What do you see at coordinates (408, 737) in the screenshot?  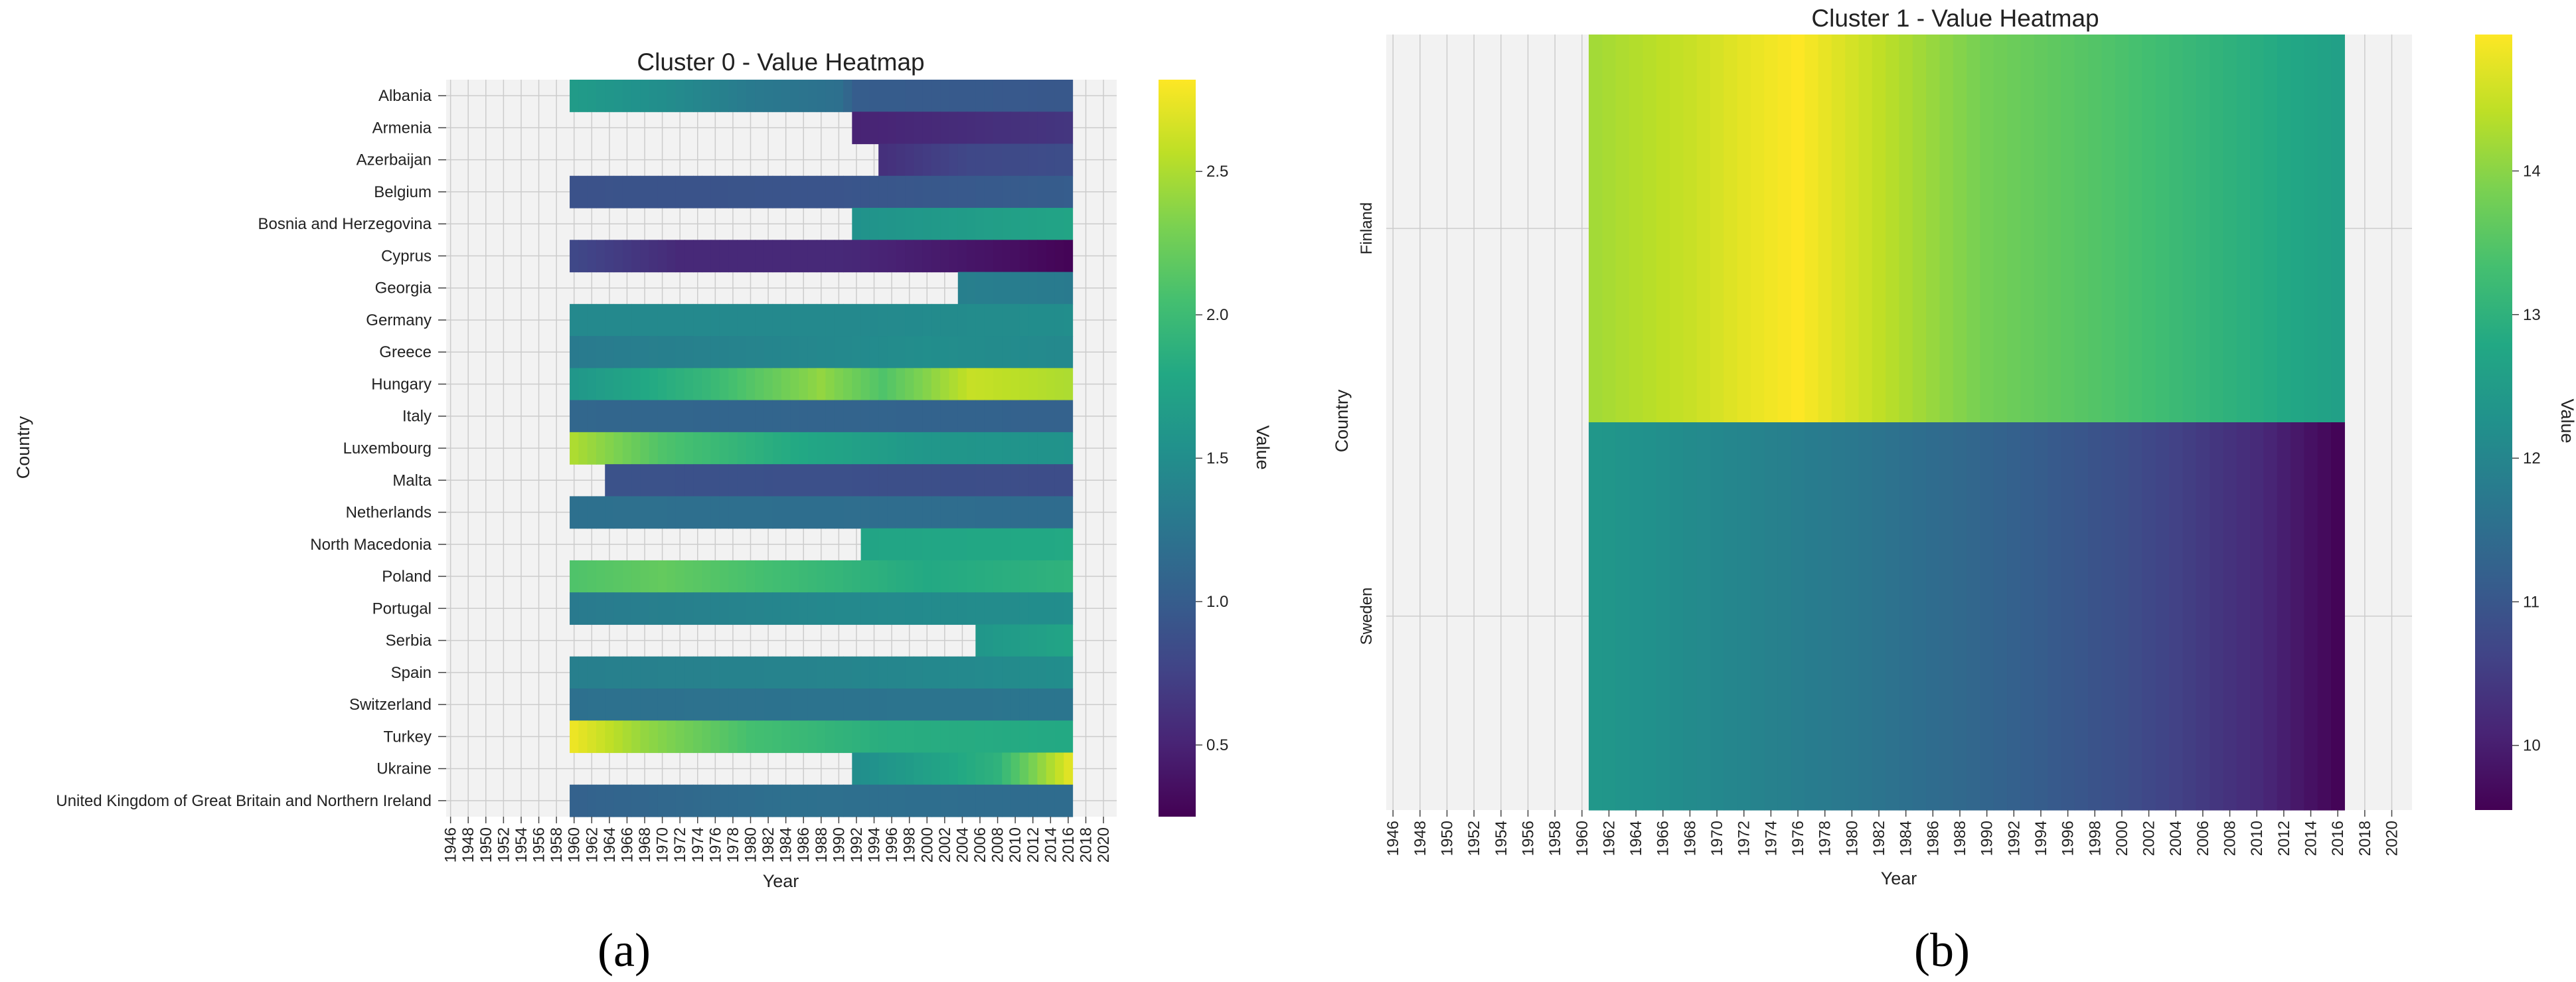 I see `y-tick-label: Turkey` at bounding box center [408, 737].